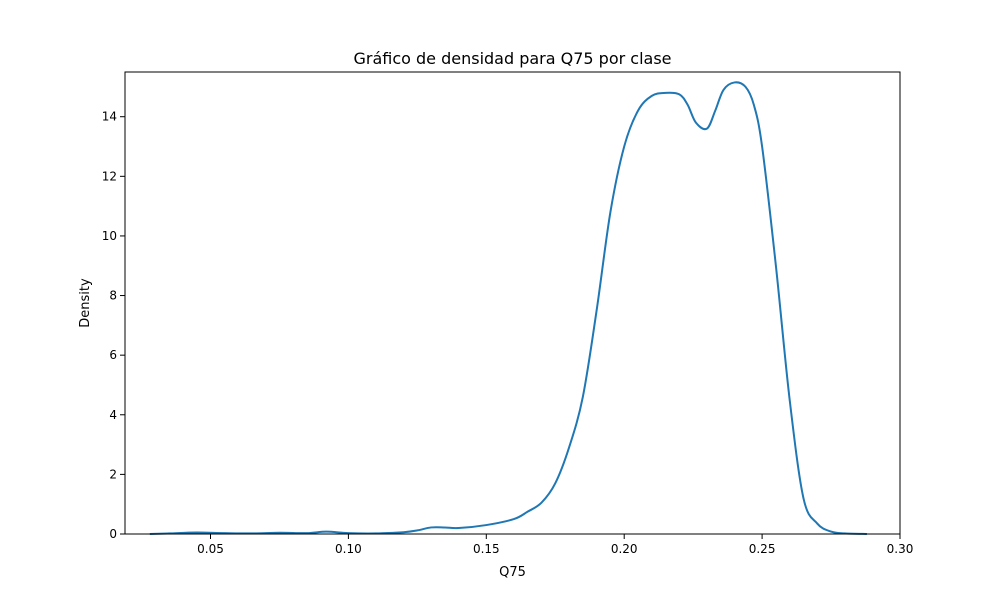  I want to click on y-axis-ticks: 0 2 4 6 8 10 12 14, so click(113, 325).